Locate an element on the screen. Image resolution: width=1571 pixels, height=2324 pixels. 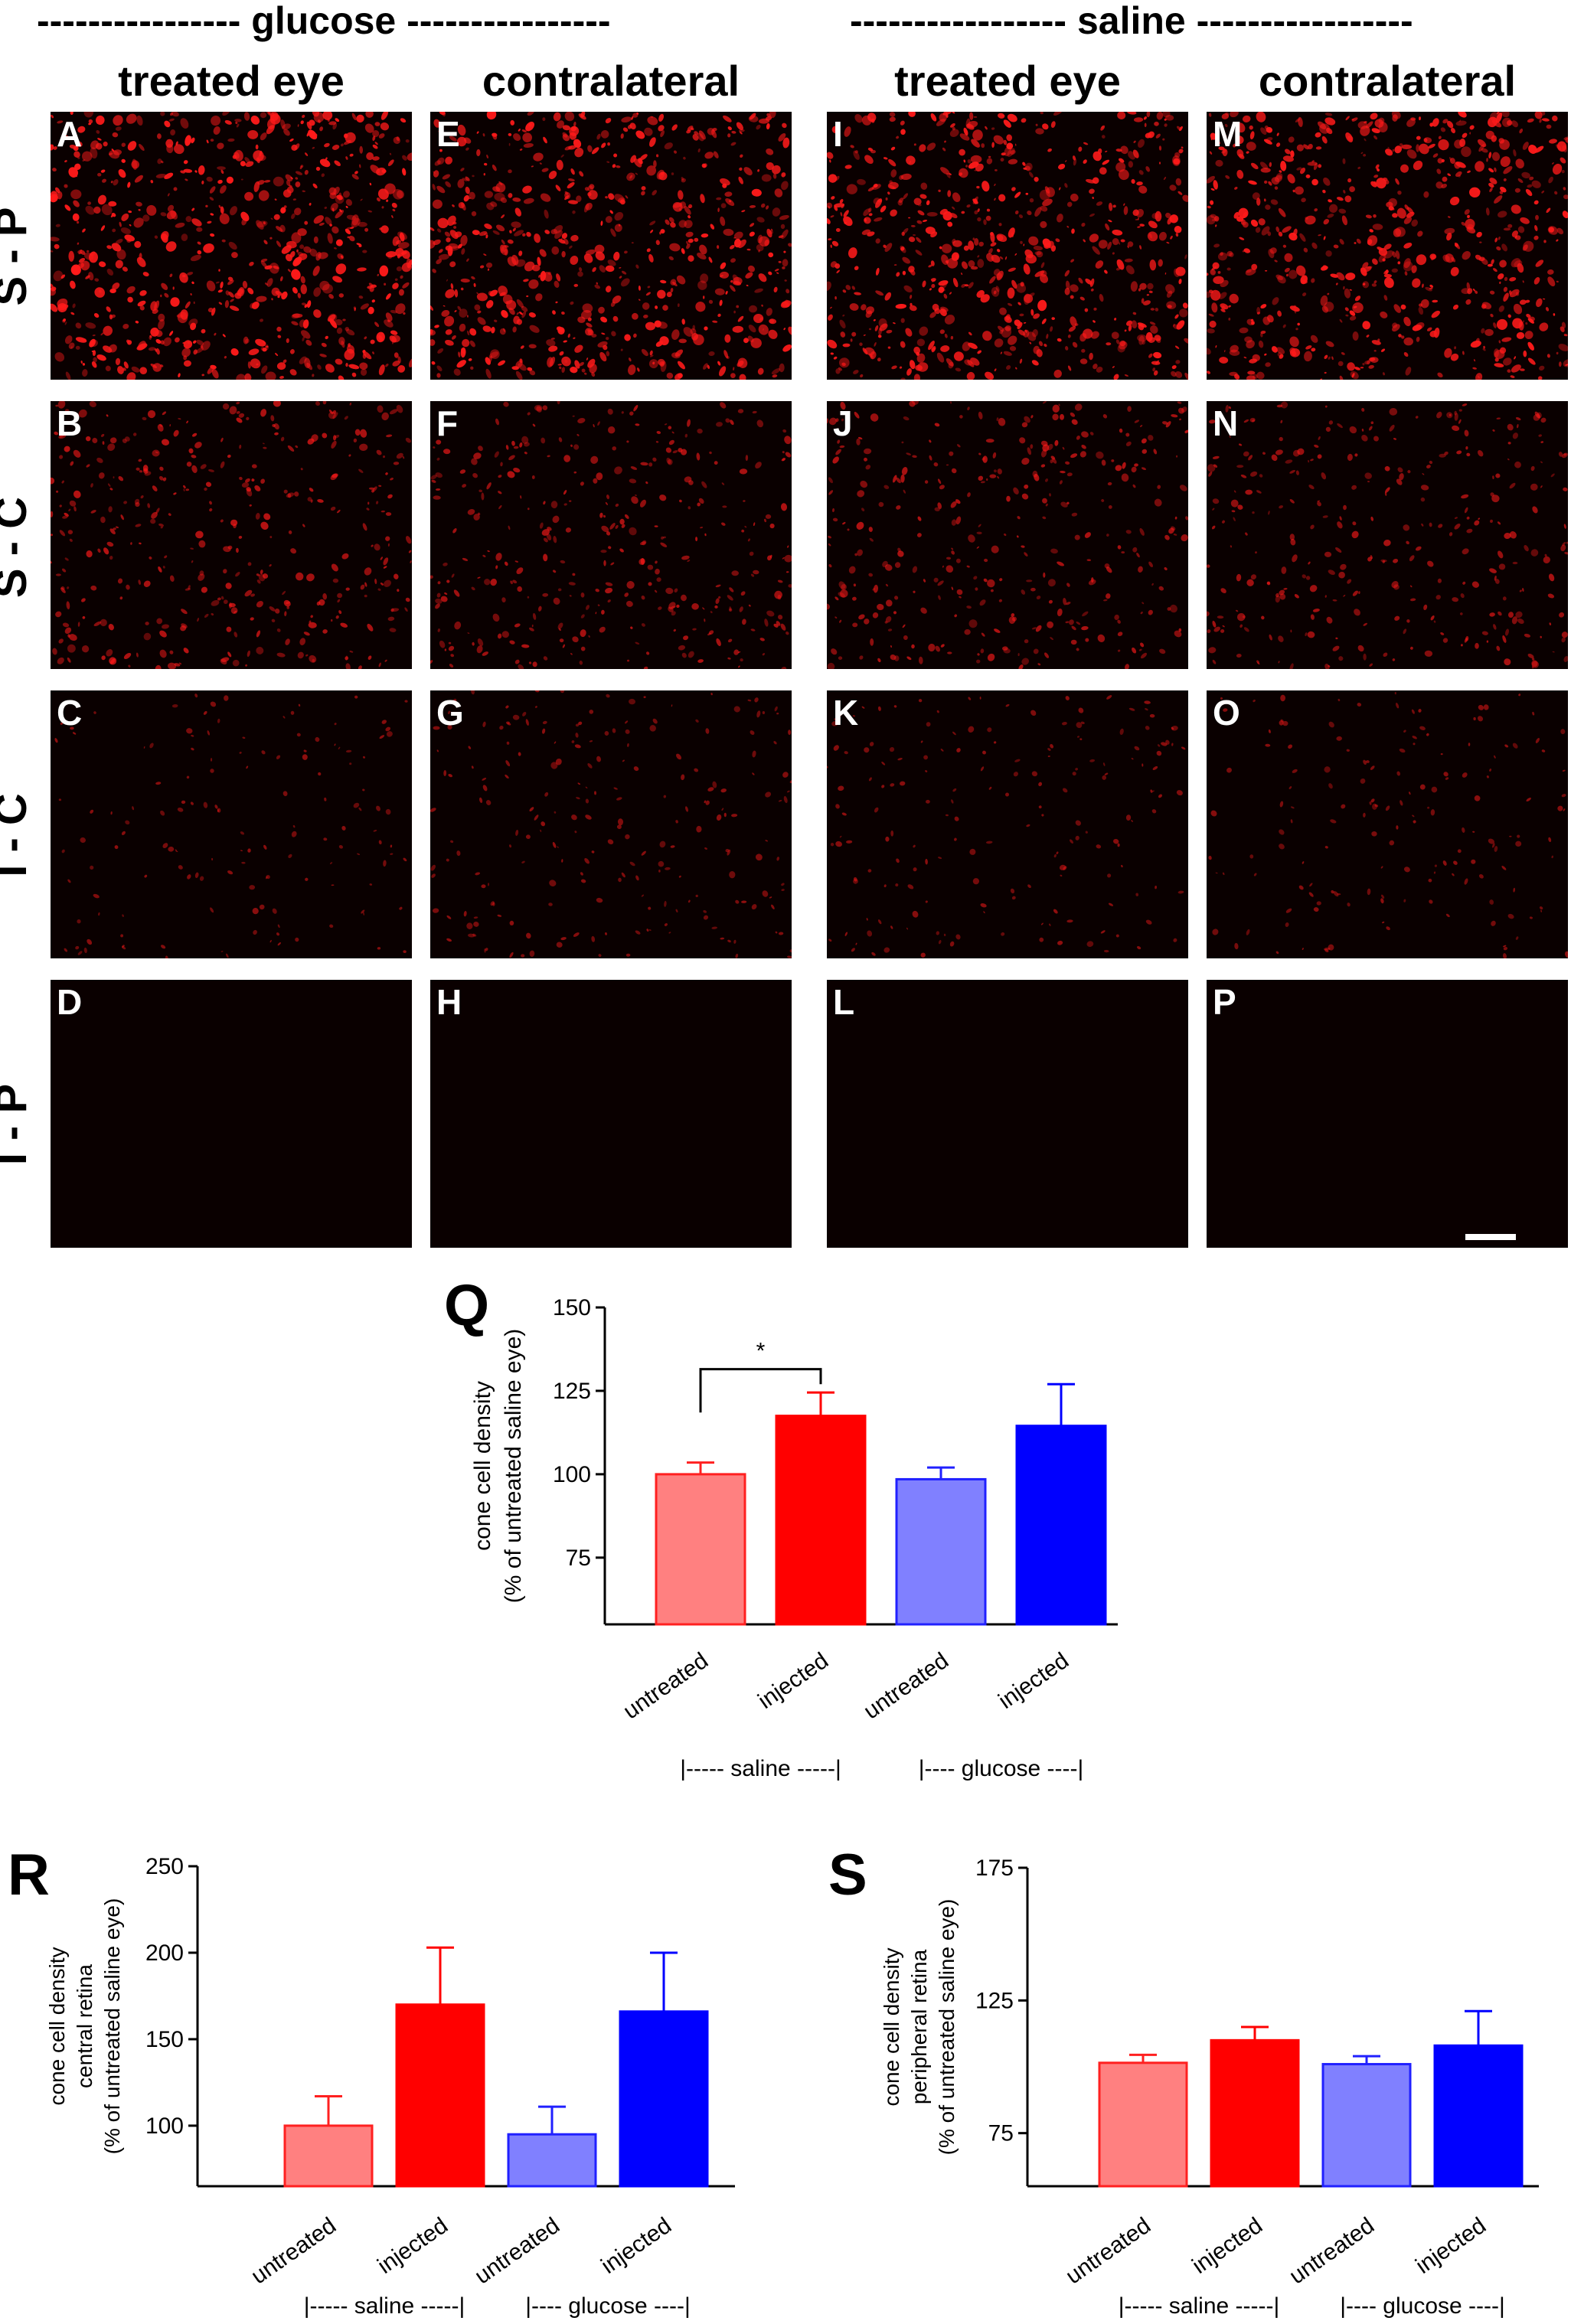
panel-letter-c: C is located at coordinates (70, 713).